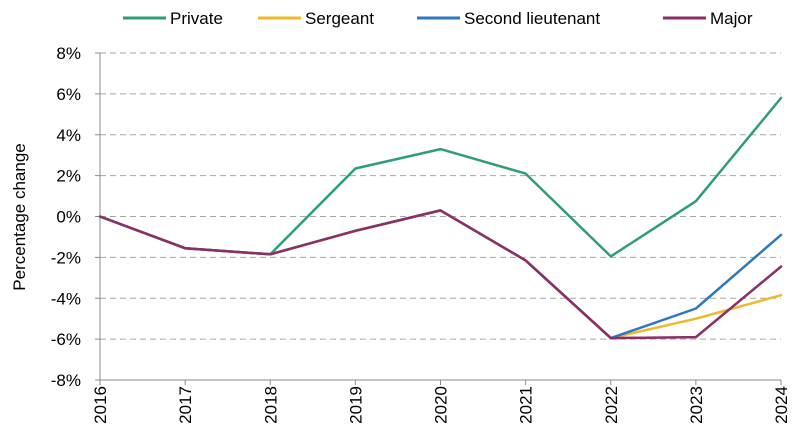  I want to click on y-tick-label: 4%, so click(68, 135).